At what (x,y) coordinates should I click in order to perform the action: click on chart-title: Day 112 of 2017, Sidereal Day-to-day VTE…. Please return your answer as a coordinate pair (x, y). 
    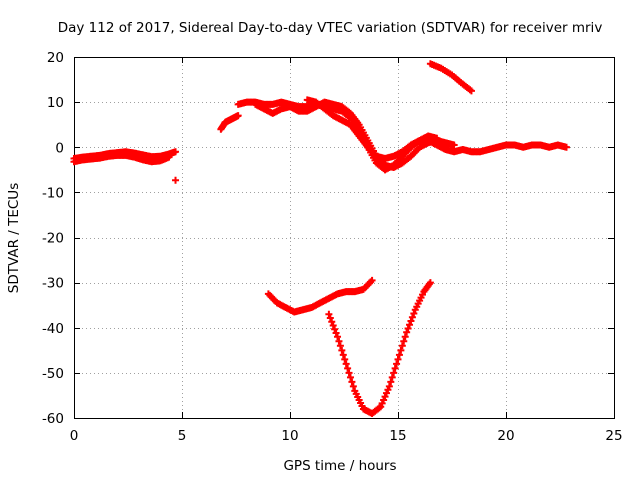
    Looking at the image, I should click on (330, 28).